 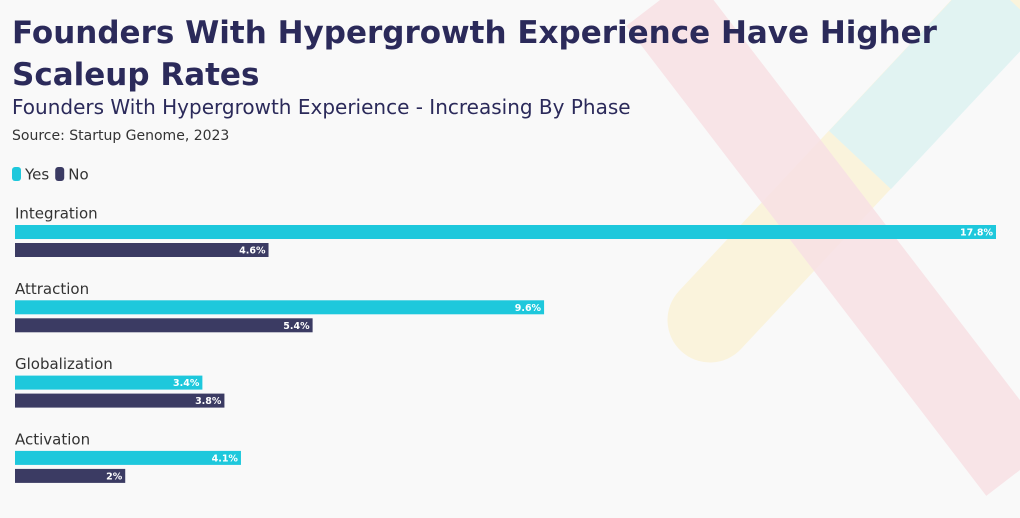 I want to click on value-label: 9.6%, so click(x=528, y=308).